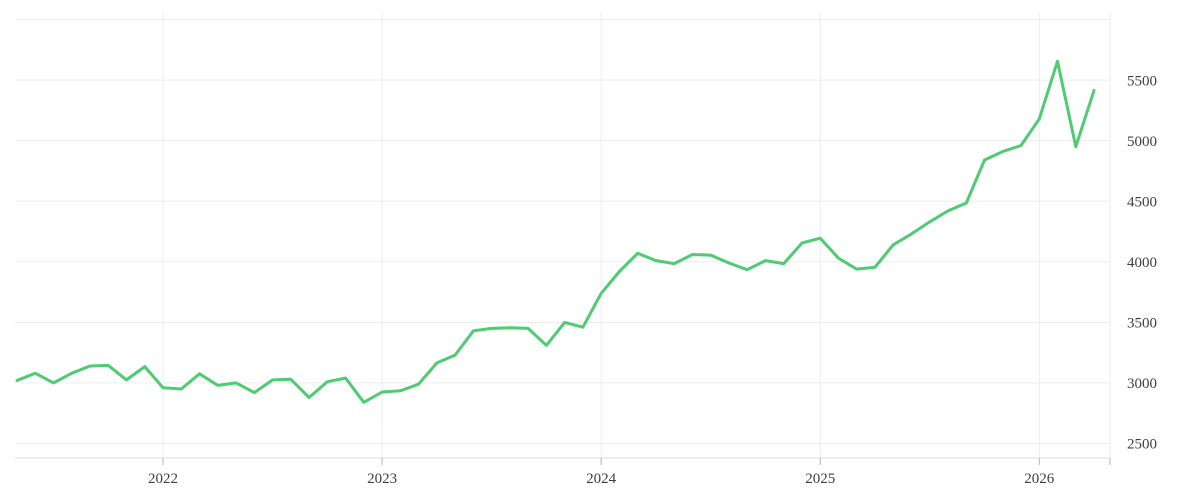  What do you see at coordinates (1142, 202) in the screenshot?
I see `y-axis-label: 4500` at bounding box center [1142, 202].